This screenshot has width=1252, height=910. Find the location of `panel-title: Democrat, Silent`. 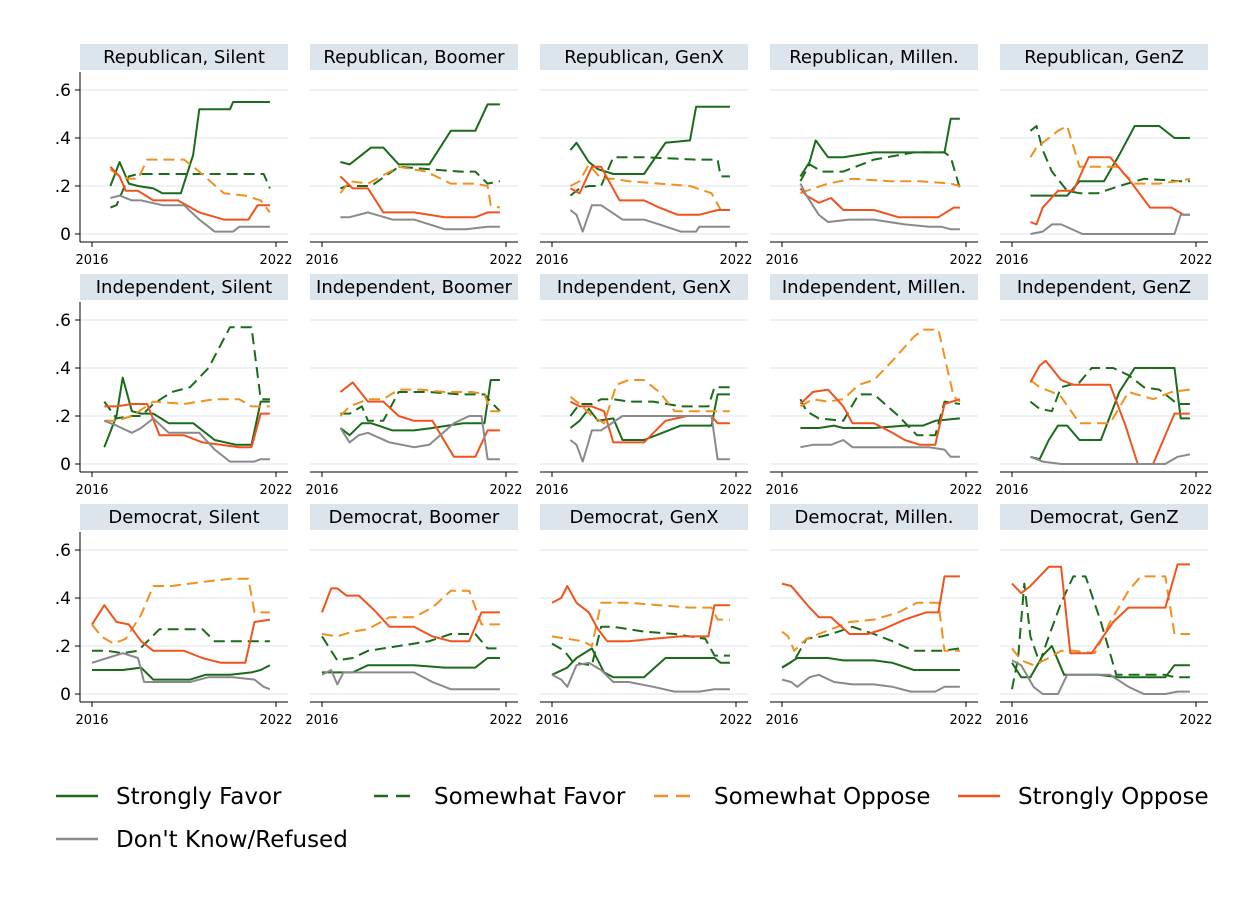

panel-title: Democrat, Silent is located at coordinates (183, 517).